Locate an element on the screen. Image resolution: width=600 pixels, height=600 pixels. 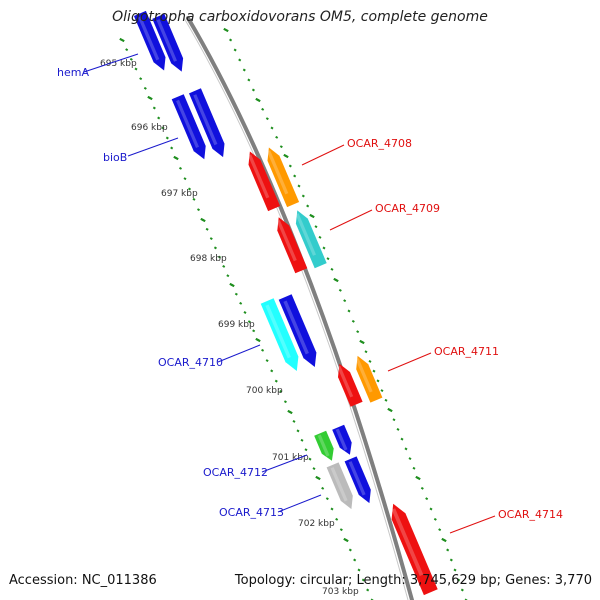
gene-arrow-r4711a is located at coordinates (350, 385).